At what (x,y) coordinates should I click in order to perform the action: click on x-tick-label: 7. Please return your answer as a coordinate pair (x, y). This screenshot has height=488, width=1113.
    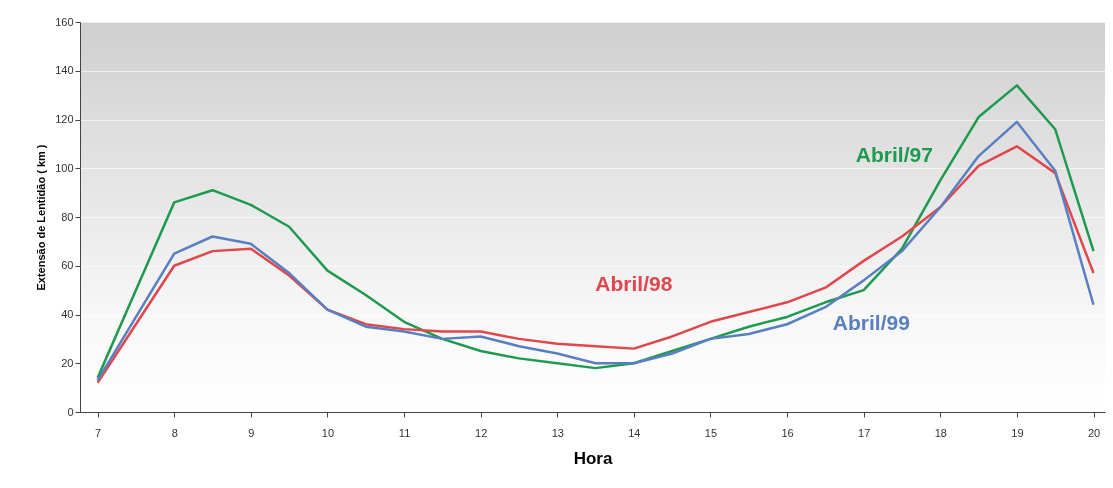
    Looking at the image, I should click on (98, 432).